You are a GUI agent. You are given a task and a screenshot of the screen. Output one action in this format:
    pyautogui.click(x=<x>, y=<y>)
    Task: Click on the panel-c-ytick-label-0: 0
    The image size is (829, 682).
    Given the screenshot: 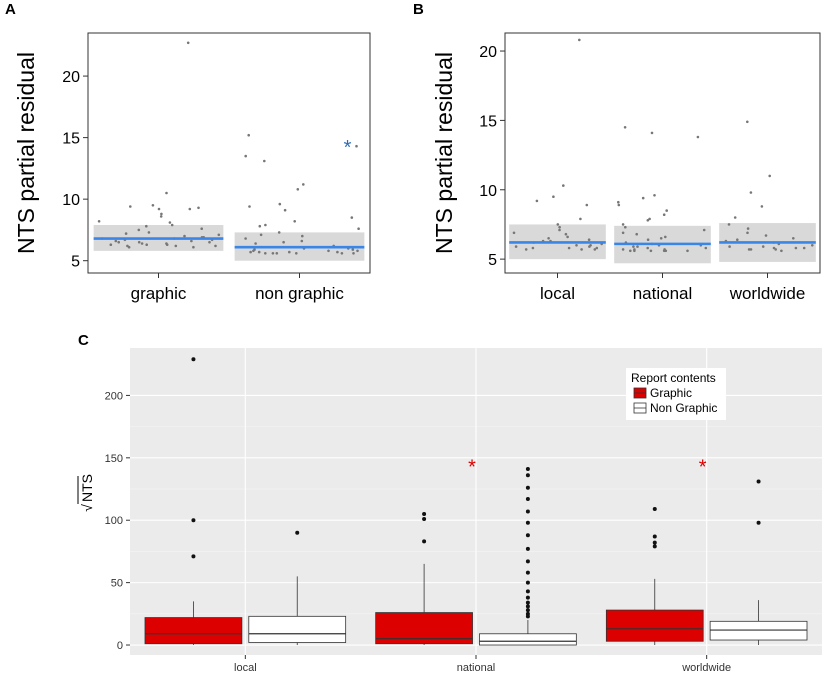 What is the action you would take?
    pyautogui.click(x=120, y=646)
    